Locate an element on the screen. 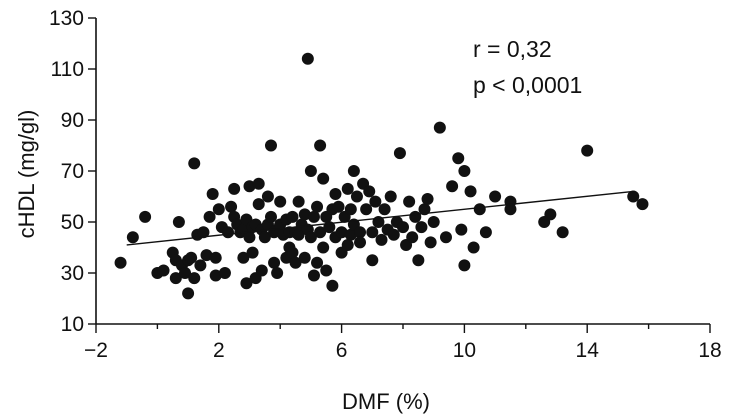 This screenshot has width=730, height=419. x-tick-label: 6 is located at coordinates (342, 350).